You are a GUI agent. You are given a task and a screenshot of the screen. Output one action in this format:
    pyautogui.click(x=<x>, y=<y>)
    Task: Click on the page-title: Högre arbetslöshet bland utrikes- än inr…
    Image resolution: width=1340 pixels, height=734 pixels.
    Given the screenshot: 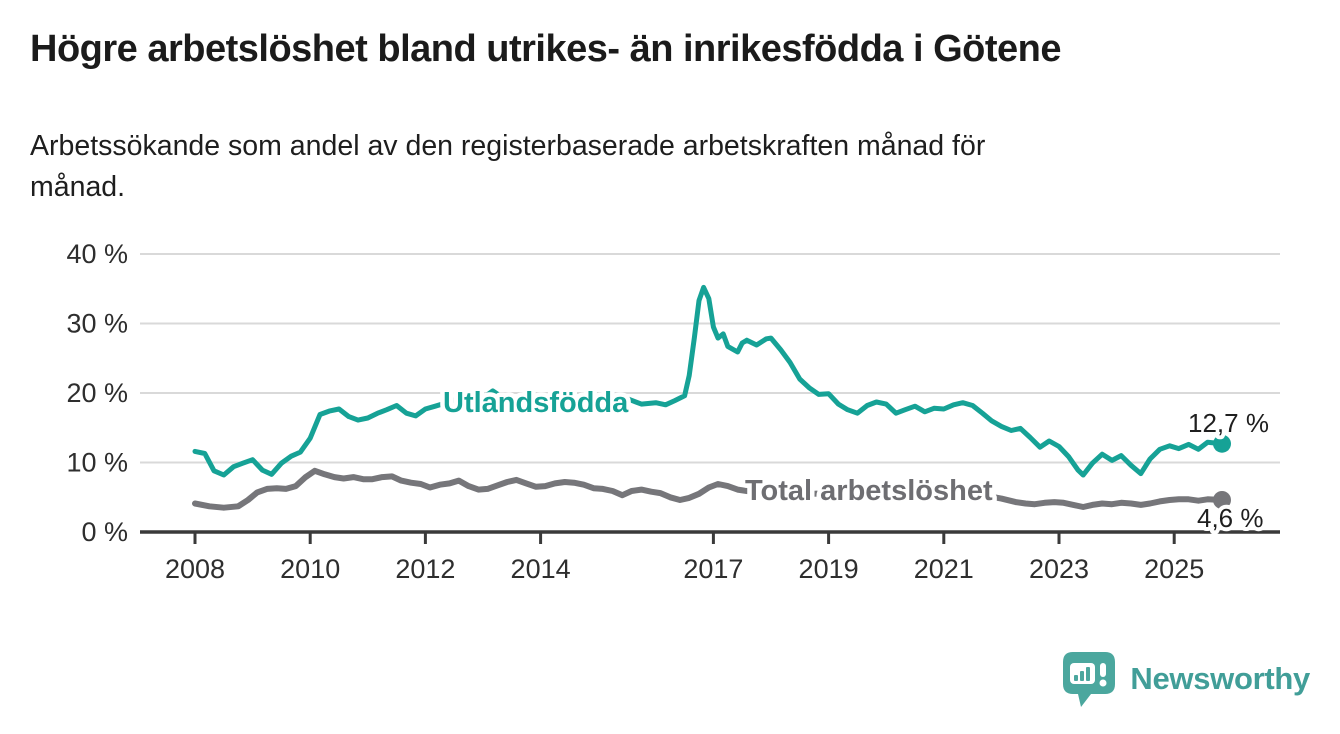 What is the action you would take?
    pyautogui.click(x=546, y=49)
    